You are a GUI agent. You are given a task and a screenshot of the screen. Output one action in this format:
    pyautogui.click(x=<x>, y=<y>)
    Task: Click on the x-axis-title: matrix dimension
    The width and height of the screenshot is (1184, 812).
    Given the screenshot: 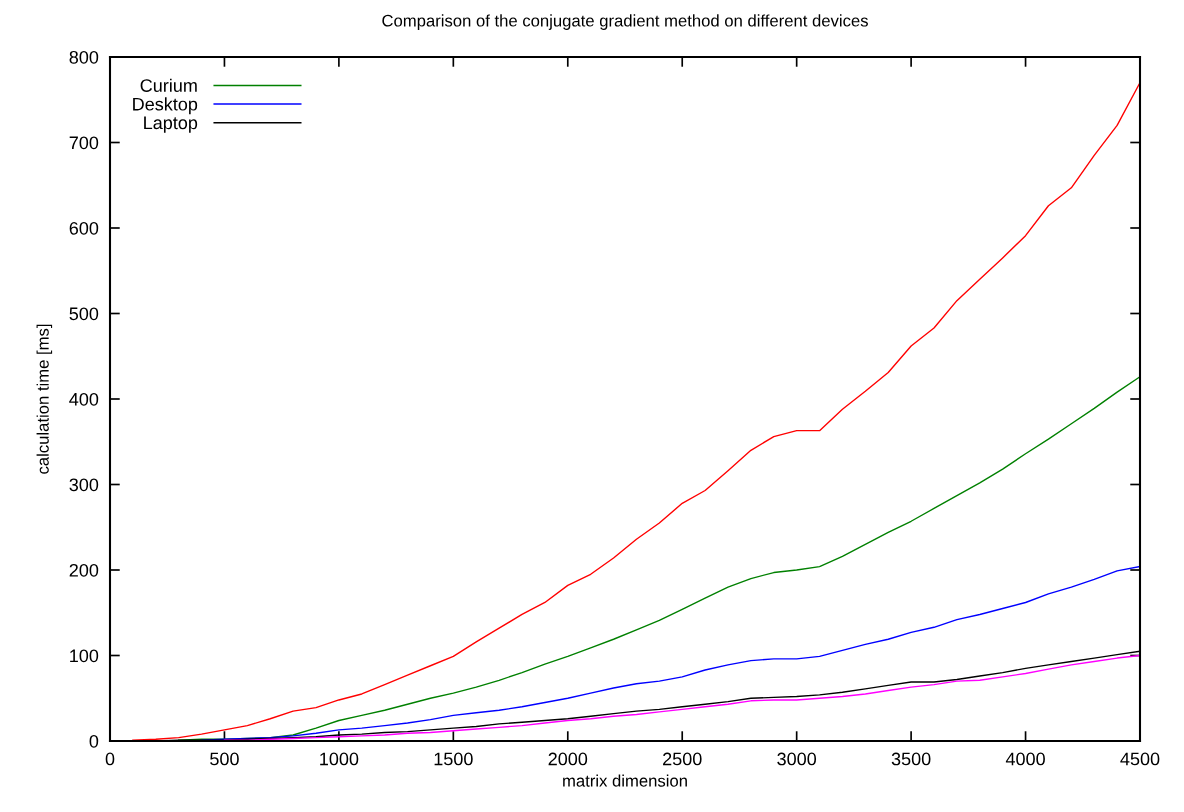 What is the action you would take?
    pyautogui.click(x=625, y=780)
    